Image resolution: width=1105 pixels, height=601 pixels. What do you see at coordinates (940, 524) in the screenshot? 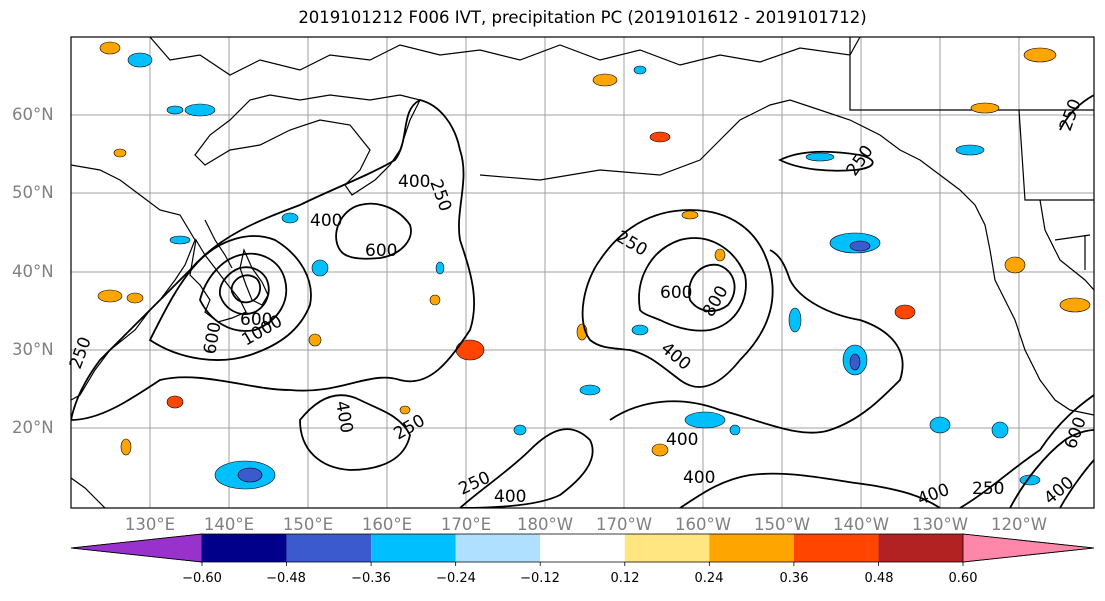
I see `lon-label: 130°W` at bounding box center [940, 524].